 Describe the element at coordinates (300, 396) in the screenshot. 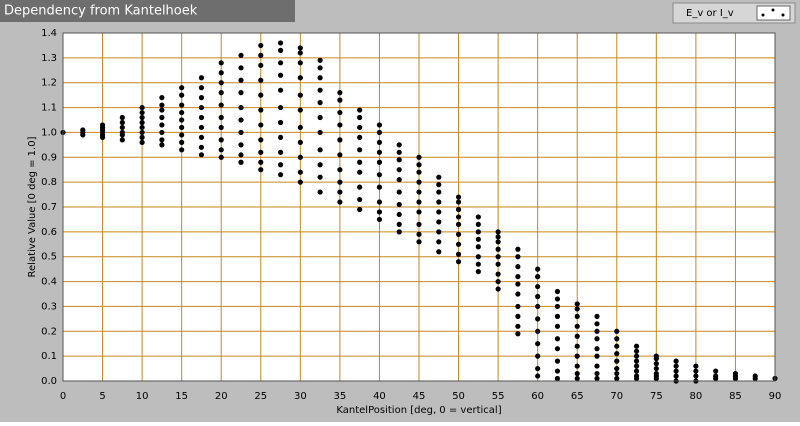

I see `x-tick-label: 30` at that location.